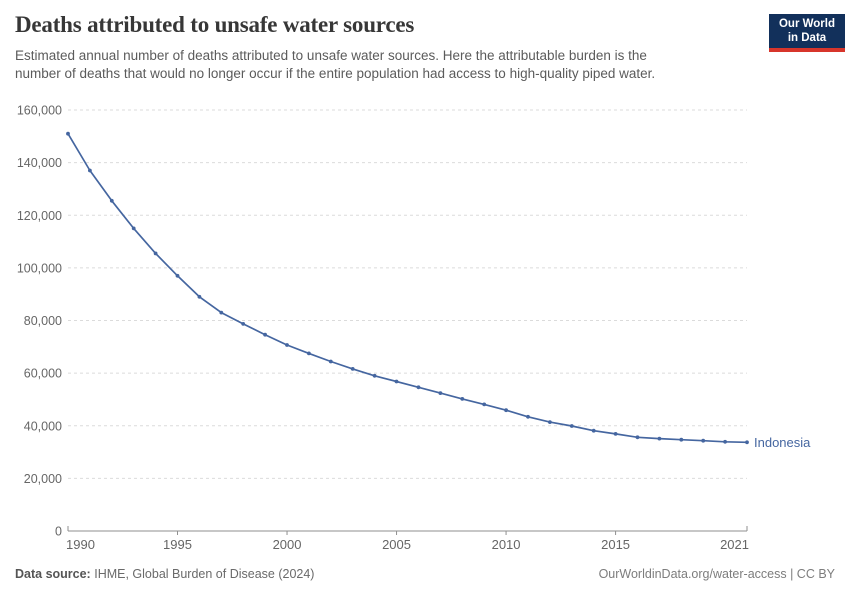 The width and height of the screenshot is (850, 600). Describe the element at coordinates (615, 544) in the screenshot. I see `x-axis-tick-label: 2015` at that location.